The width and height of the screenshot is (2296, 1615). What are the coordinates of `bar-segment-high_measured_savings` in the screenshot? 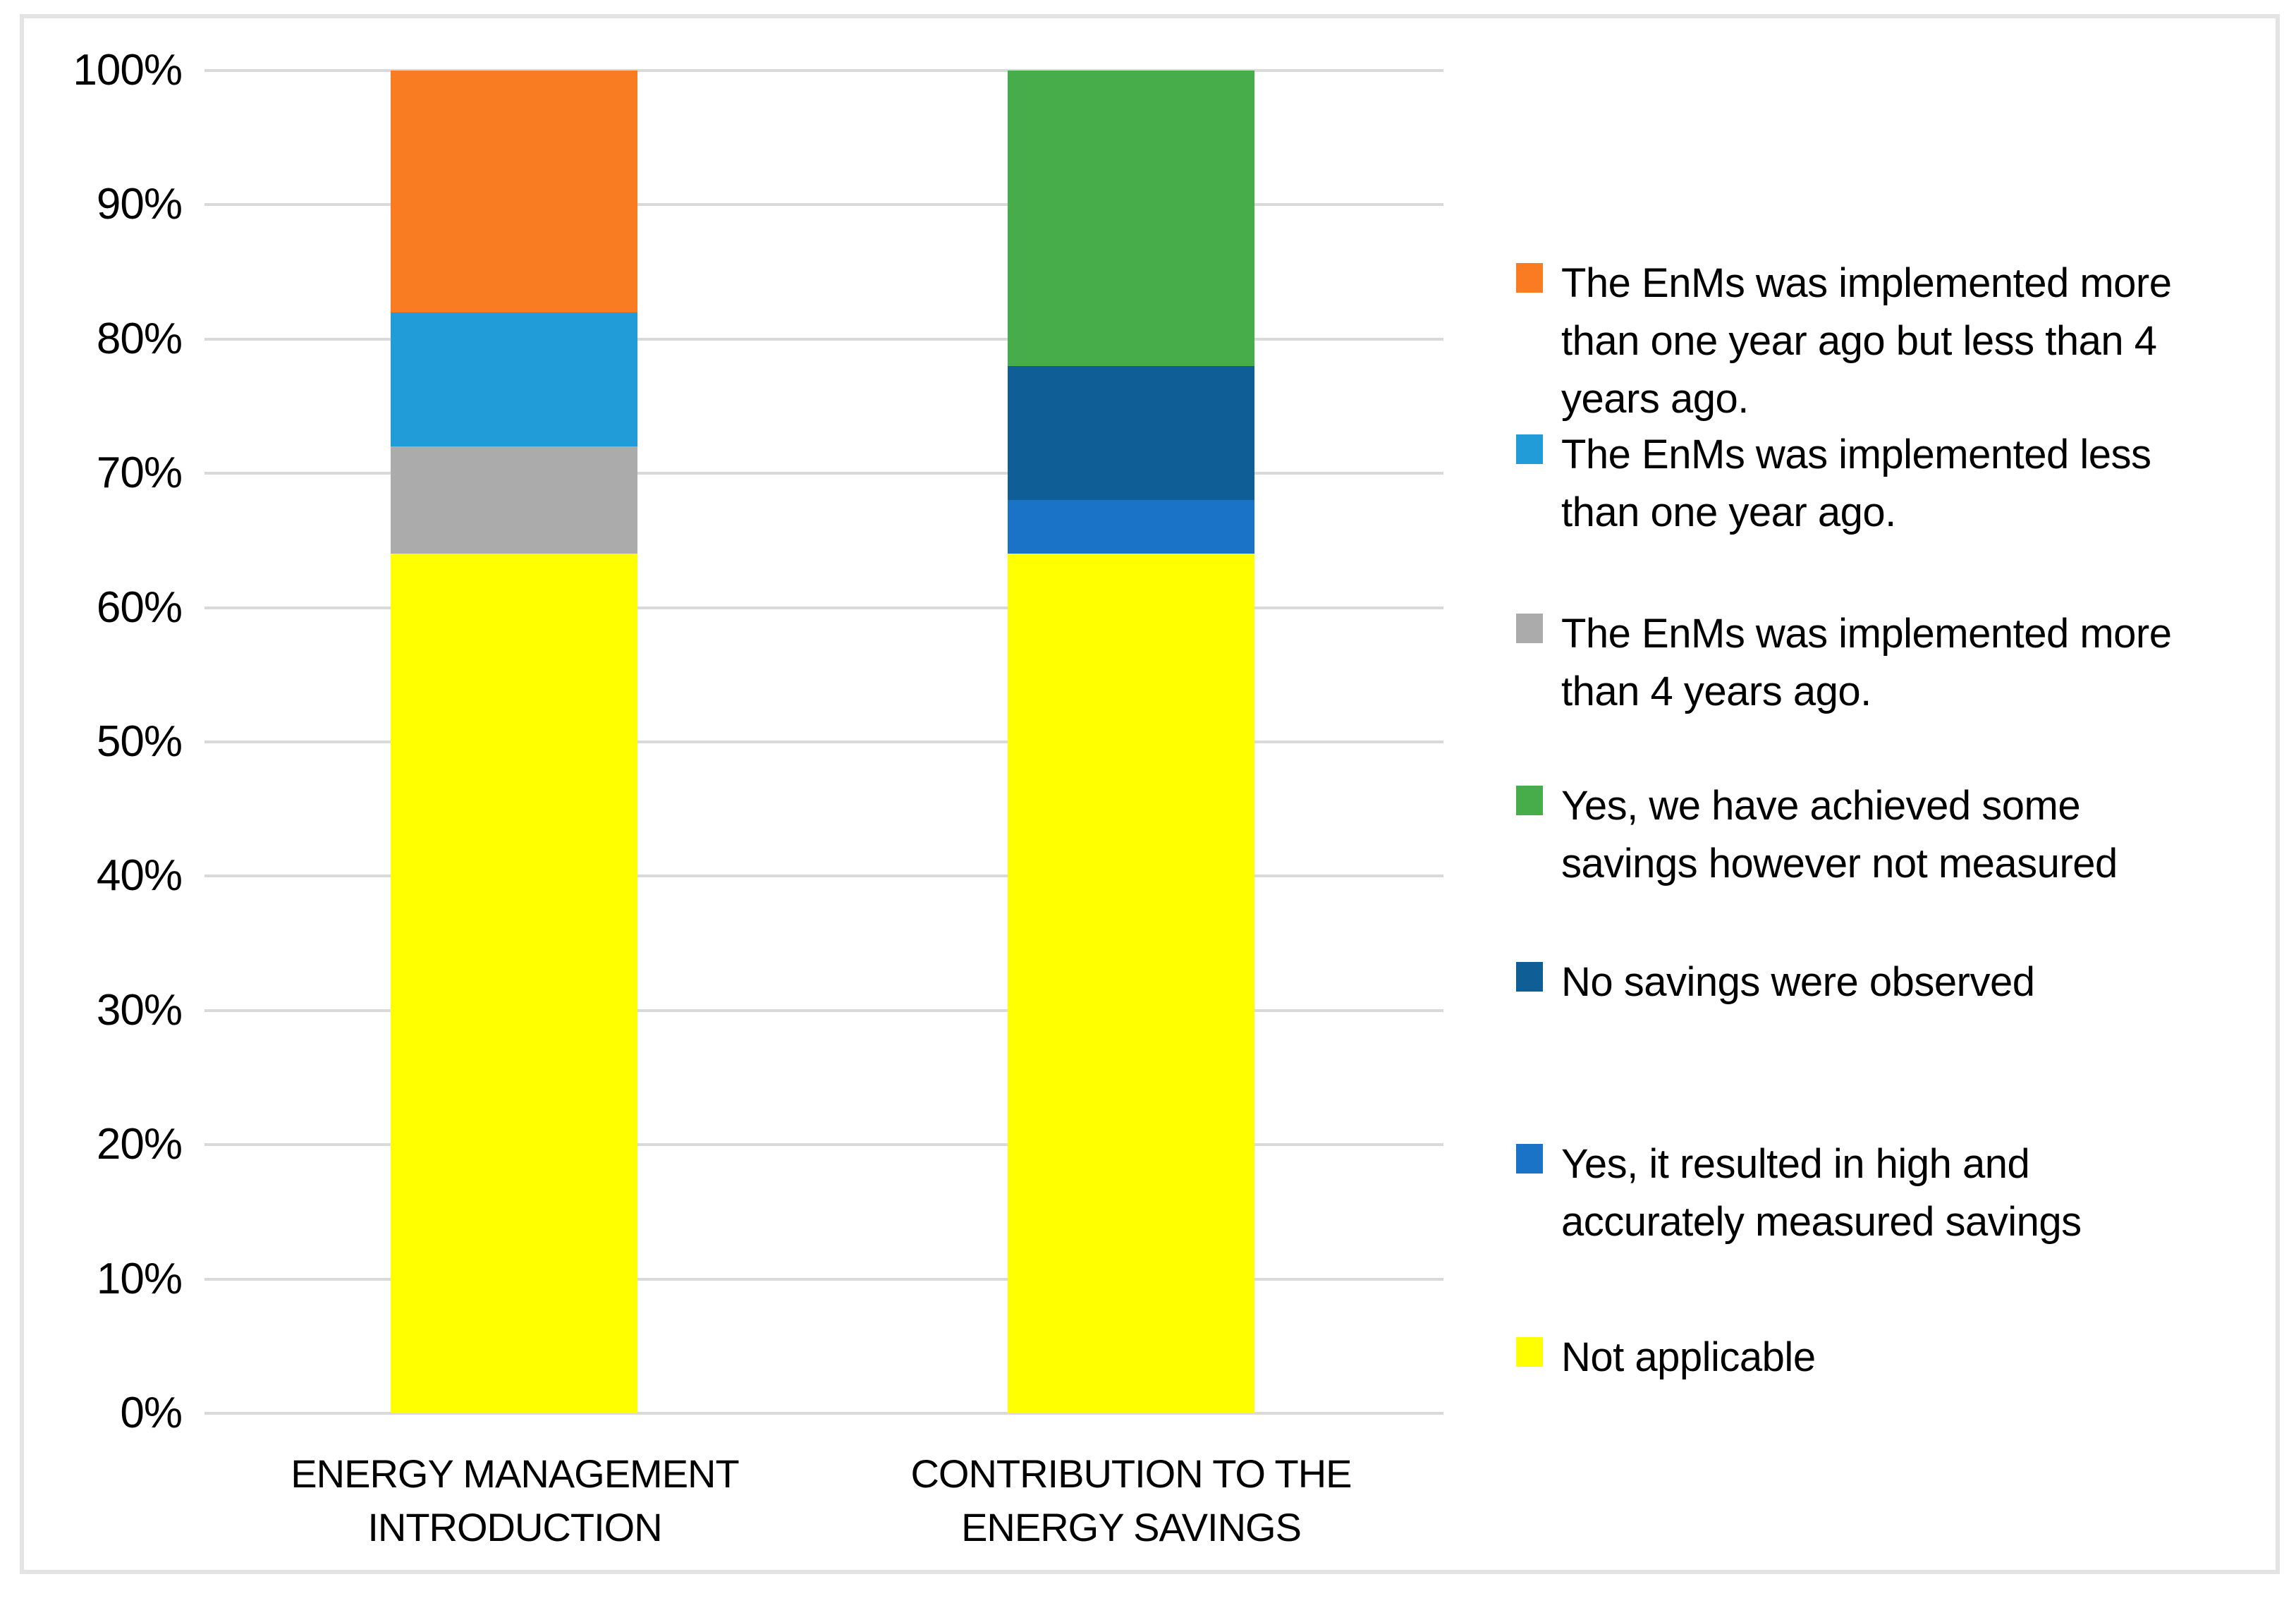 It's located at (1131, 527).